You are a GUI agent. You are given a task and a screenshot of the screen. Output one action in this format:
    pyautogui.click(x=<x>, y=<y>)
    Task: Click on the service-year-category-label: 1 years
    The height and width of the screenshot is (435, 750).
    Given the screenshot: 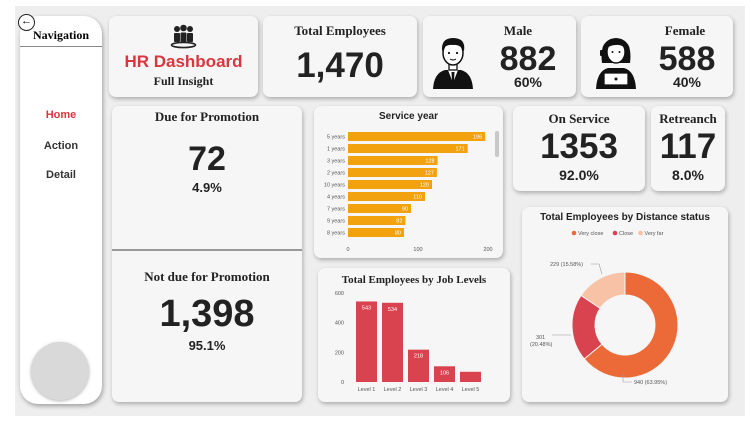 What is the action you would take?
    pyautogui.click(x=336, y=150)
    